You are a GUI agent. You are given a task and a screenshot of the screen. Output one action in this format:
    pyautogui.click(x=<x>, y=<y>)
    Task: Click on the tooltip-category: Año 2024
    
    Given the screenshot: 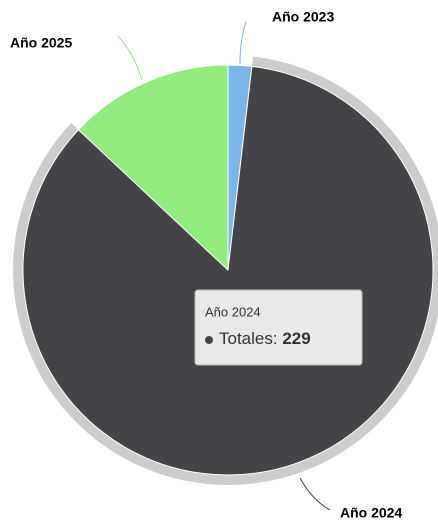 What is the action you would take?
    pyautogui.click(x=233, y=311)
    